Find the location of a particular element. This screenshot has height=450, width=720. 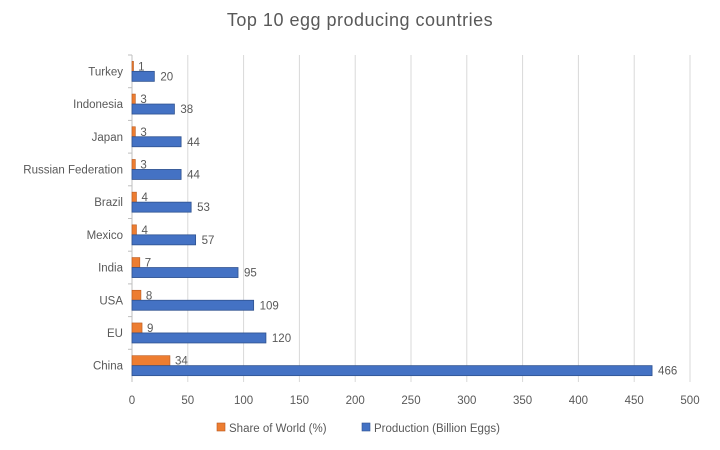

data-label-share: 7 is located at coordinates (148, 264).